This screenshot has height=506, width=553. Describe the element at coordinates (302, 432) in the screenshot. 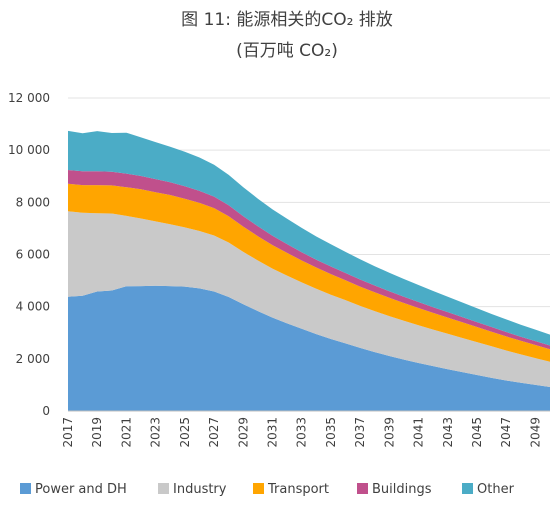

I see `x-tick-label: 2033` at that location.